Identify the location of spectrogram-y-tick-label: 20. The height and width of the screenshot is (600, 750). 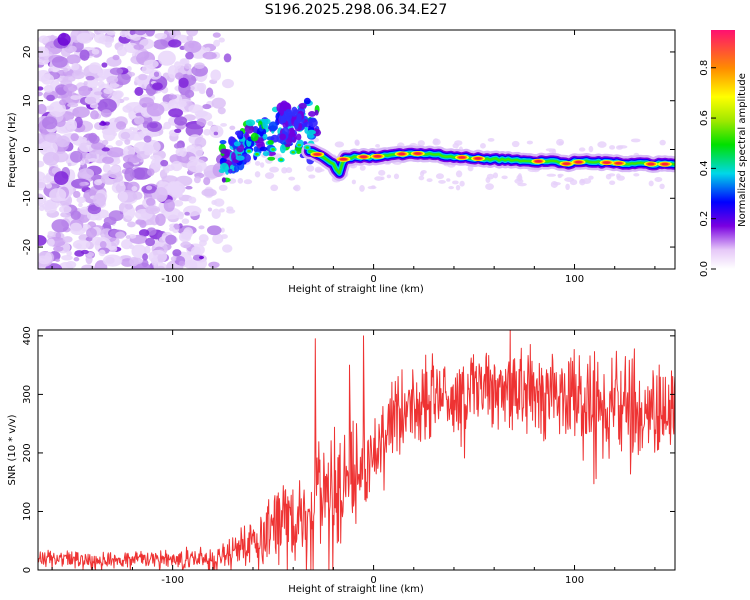
(27, 52).